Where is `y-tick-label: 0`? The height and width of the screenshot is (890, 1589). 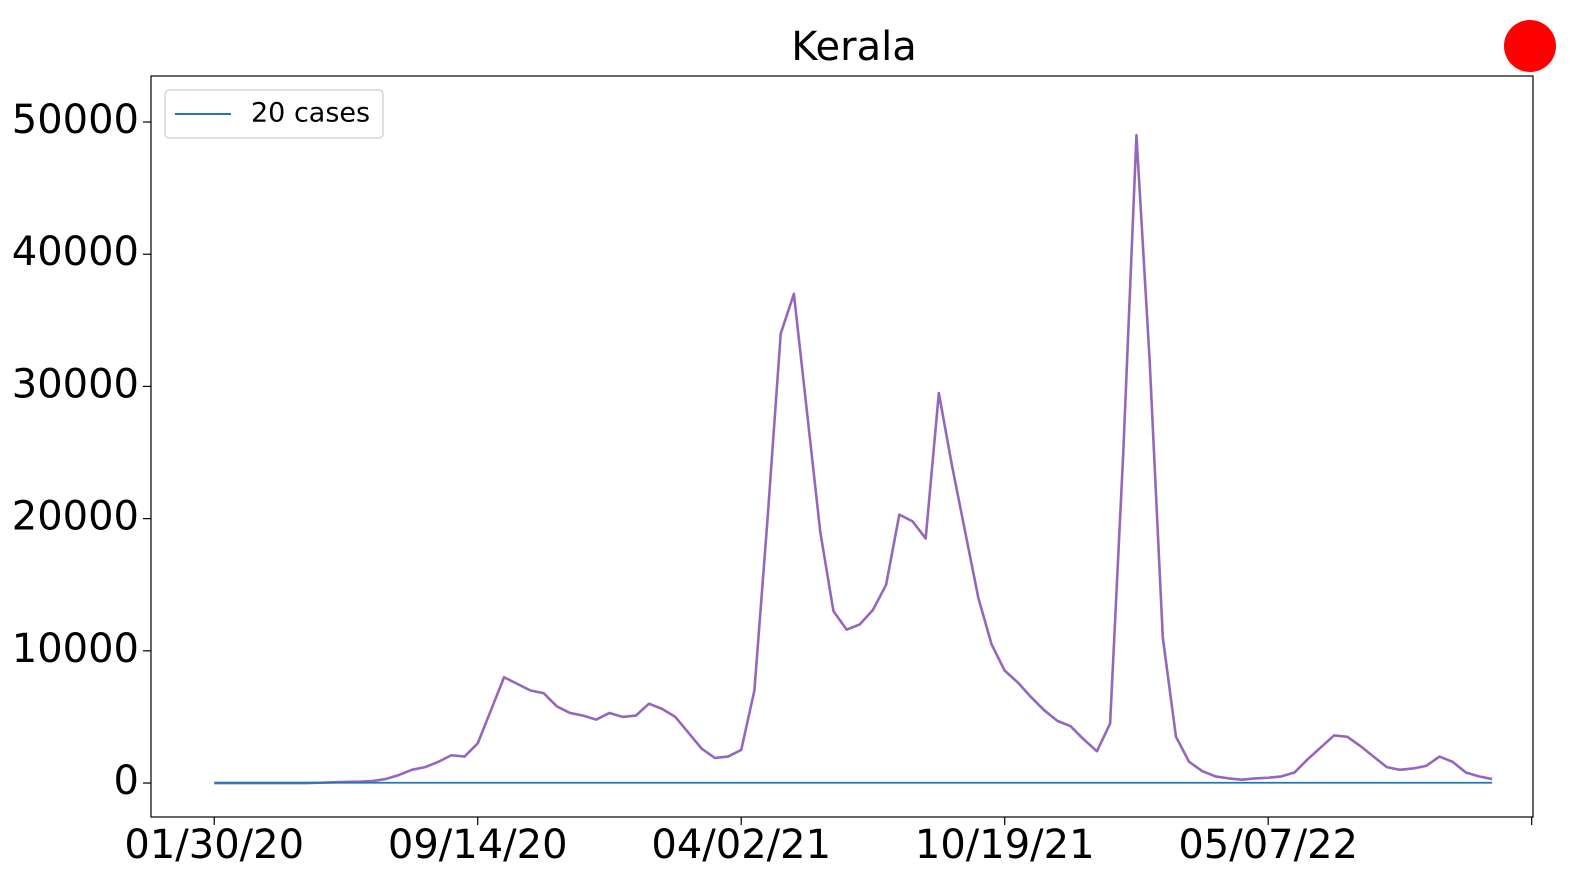
y-tick-label: 0 is located at coordinates (126, 781).